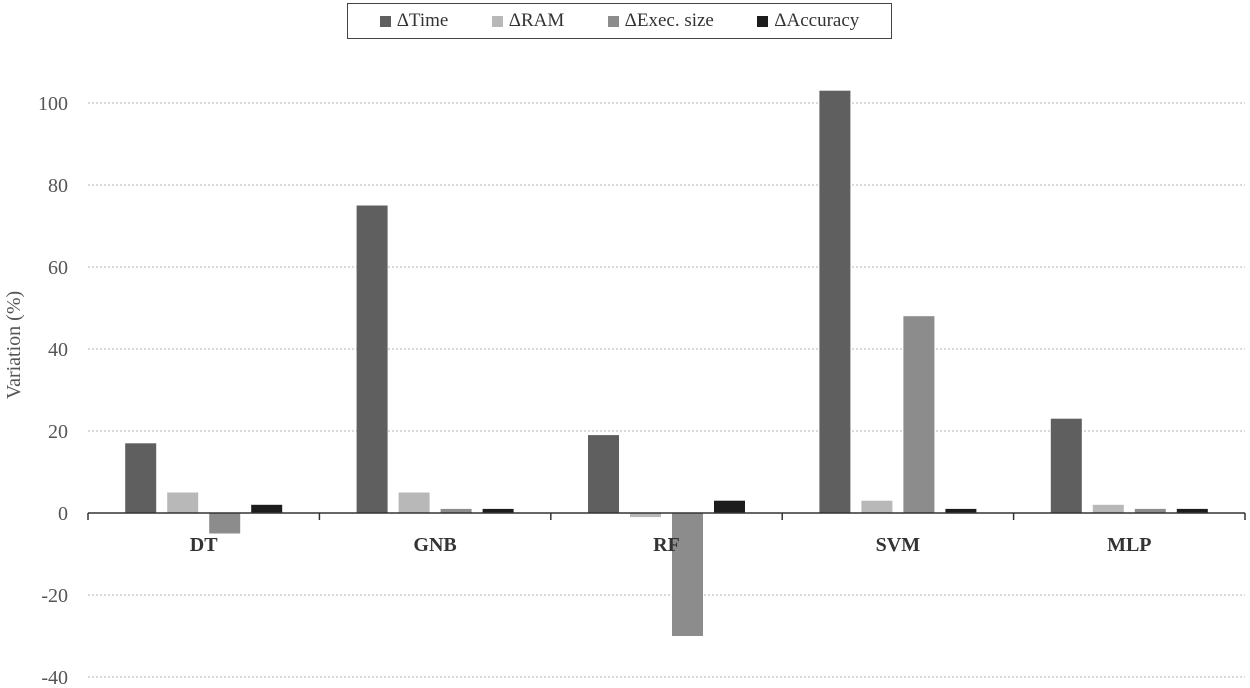 Image resolution: width=1250 pixels, height=688 pixels. What do you see at coordinates (58, 268) in the screenshot?
I see `y-tick-label: 60` at bounding box center [58, 268].